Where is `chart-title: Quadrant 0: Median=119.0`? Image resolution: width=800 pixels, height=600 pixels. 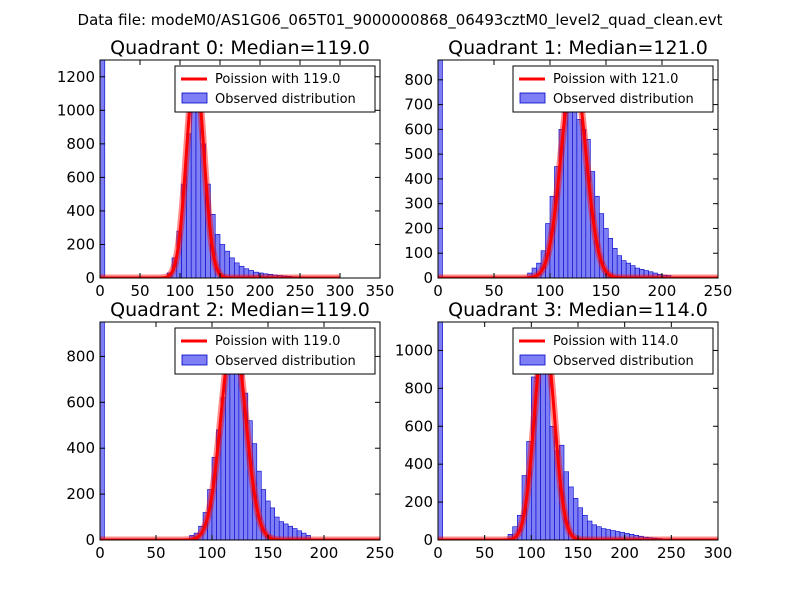
chart-title: Quadrant 0: Median=119.0 is located at coordinates (240, 48).